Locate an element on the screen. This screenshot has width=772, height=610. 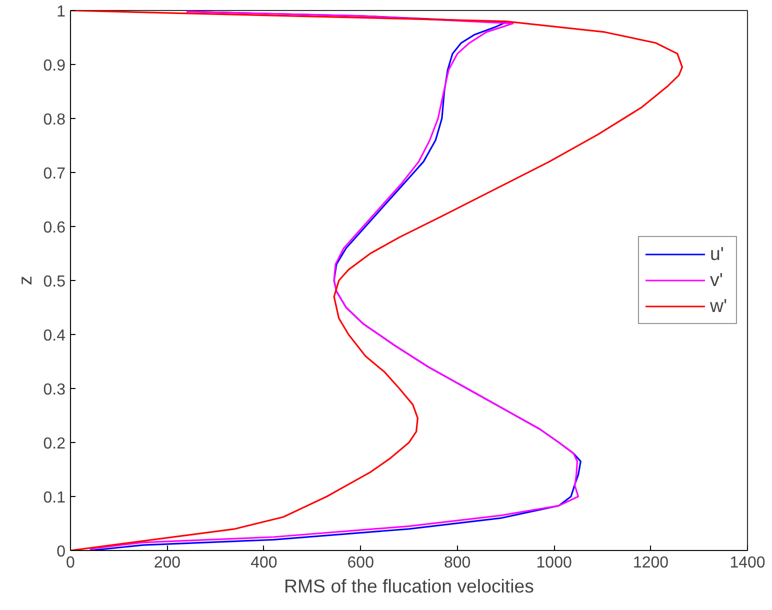
y-tick-label: 0.2 is located at coordinates (54, 444).